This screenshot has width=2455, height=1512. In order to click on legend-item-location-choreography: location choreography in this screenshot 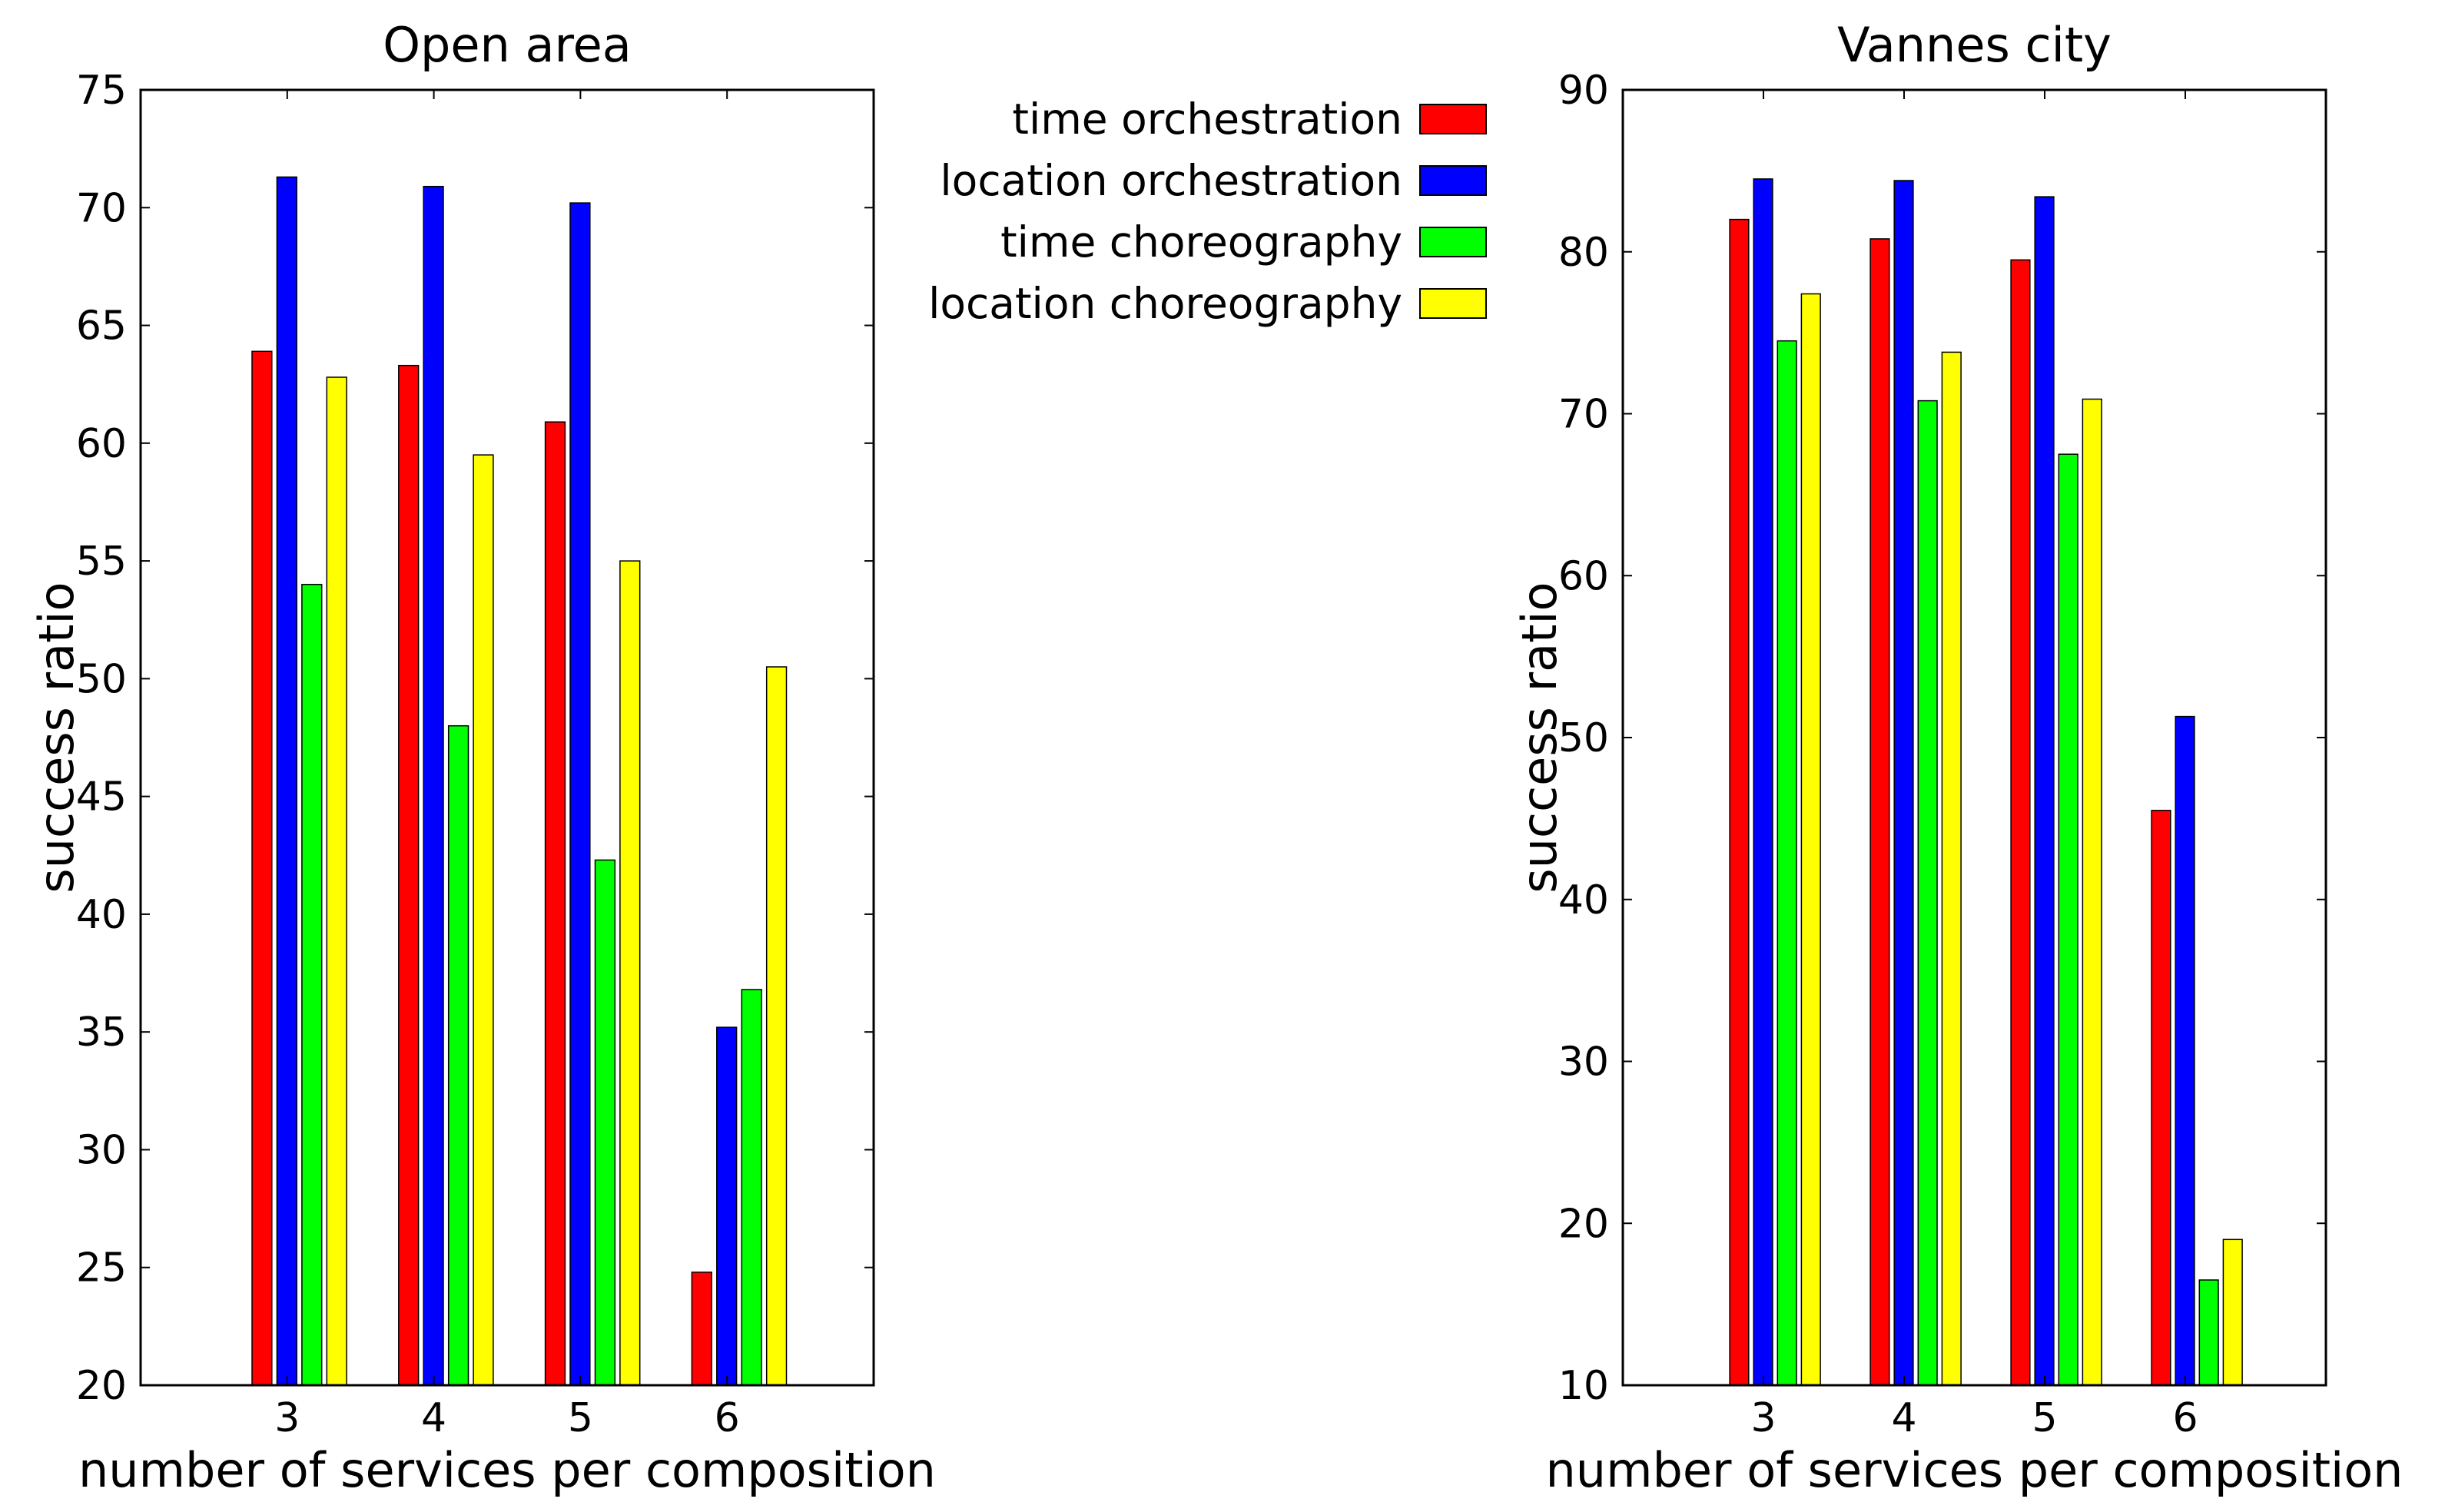, I will do `click(1187, 303)`.